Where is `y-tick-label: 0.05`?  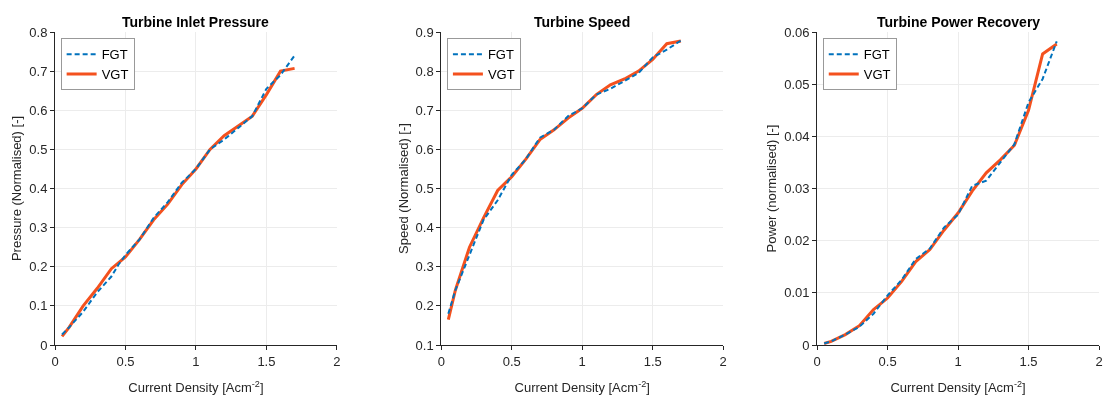
y-tick-label: 0.05 is located at coordinates (797, 84).